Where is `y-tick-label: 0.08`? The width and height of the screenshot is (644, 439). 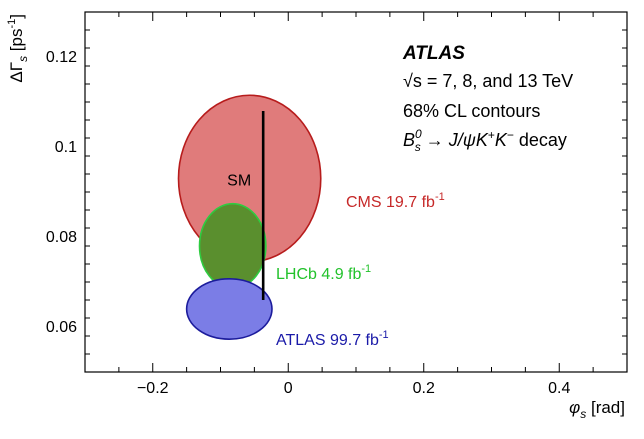 y-tick-label: 0.08 is located at coordinates (61, 237).